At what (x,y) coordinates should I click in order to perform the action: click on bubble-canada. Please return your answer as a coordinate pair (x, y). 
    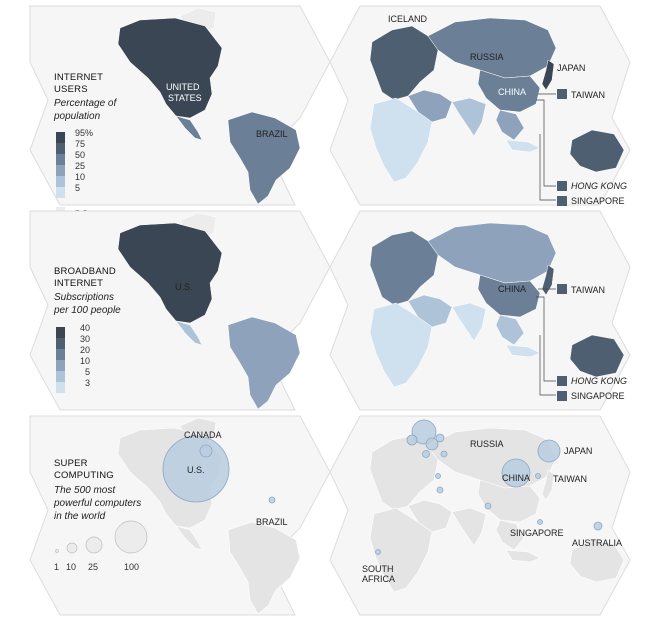
    Looking at the image, I should click on (206, 451).